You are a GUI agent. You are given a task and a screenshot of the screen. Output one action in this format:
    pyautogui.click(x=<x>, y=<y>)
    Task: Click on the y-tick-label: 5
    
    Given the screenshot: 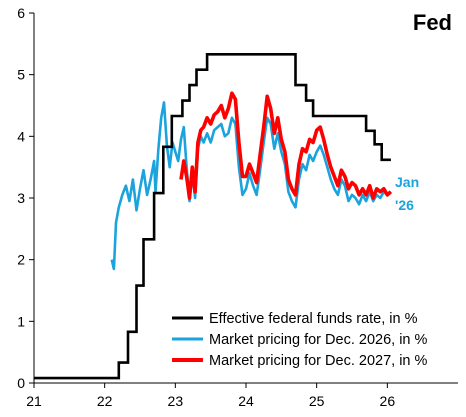 What is the action you would take?
    pyautogui.click(x=21, y=75)
    